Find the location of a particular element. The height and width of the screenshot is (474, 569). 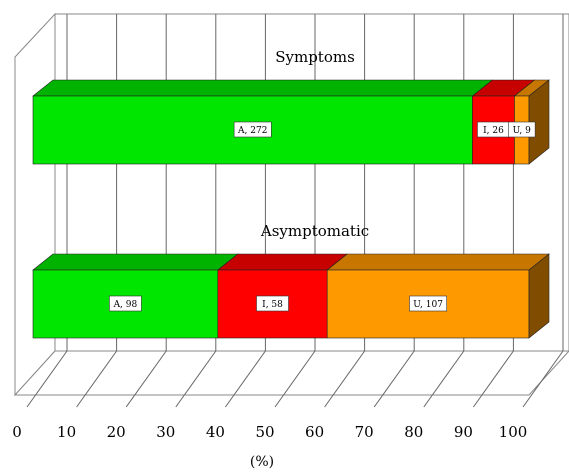

bar-segment-label: U, 107 is located at coordinates (428, 305).